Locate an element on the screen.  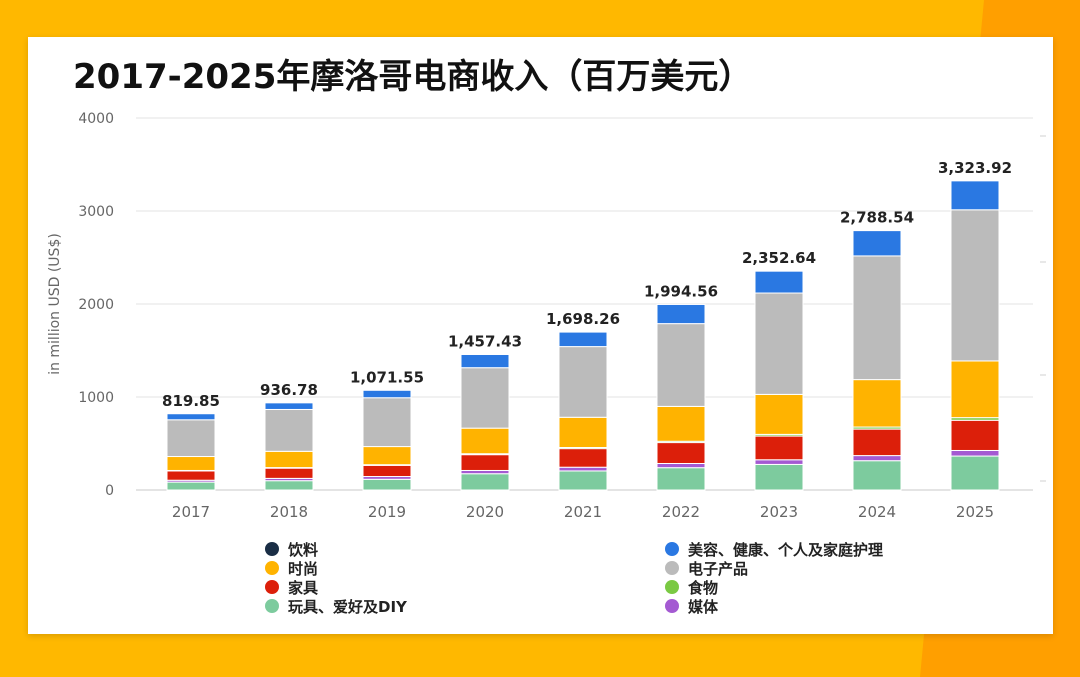
y-axis-label: in million USD (US$) is located at coordinates (55, 304).